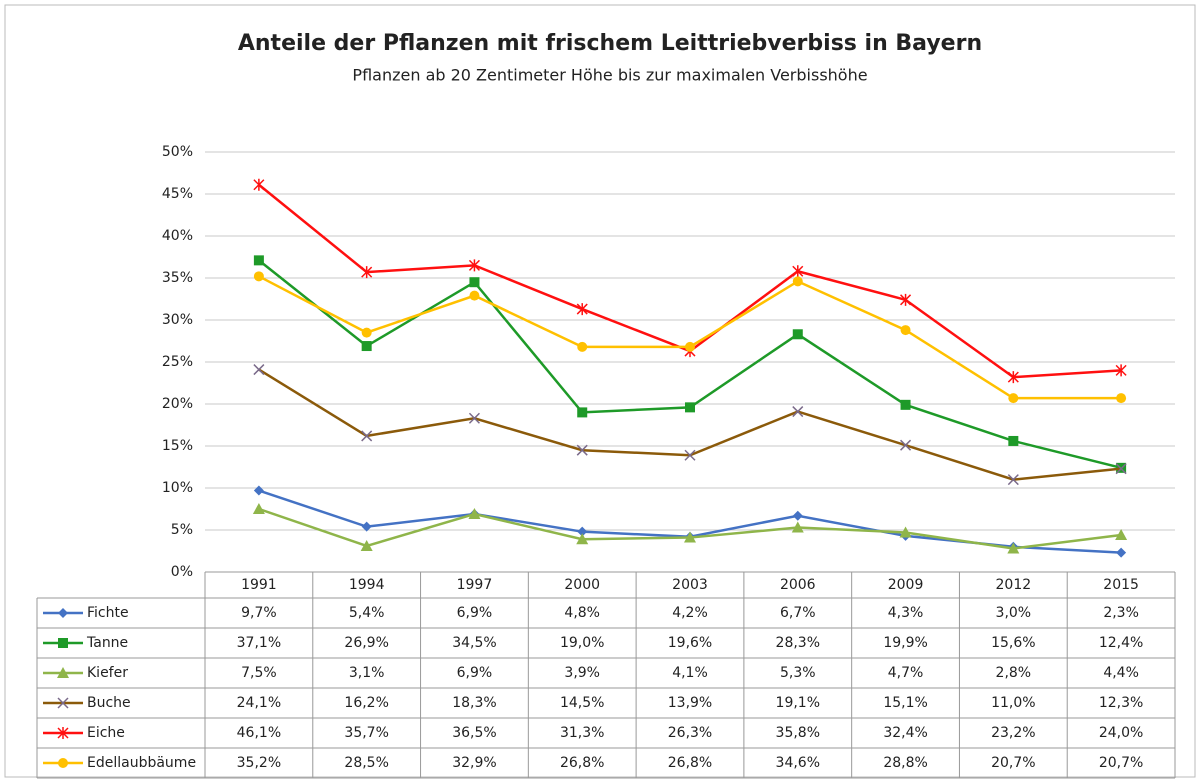  What do you see at coordinates (1121, 673) in the screenshot?
I see `table-value: 4,4%` at bounding box center [1121, 673].